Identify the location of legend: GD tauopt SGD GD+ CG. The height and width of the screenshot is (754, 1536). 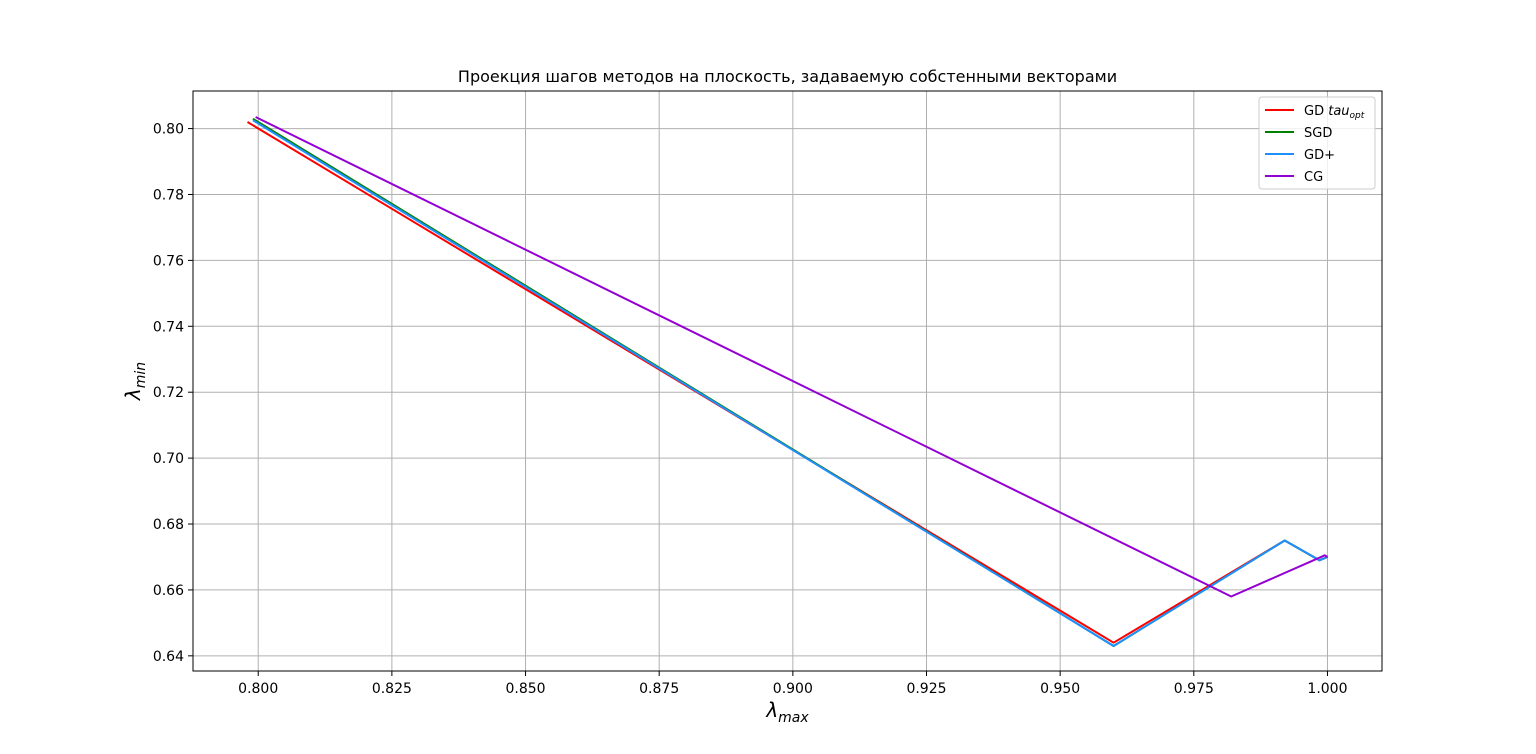
(1317, 143).